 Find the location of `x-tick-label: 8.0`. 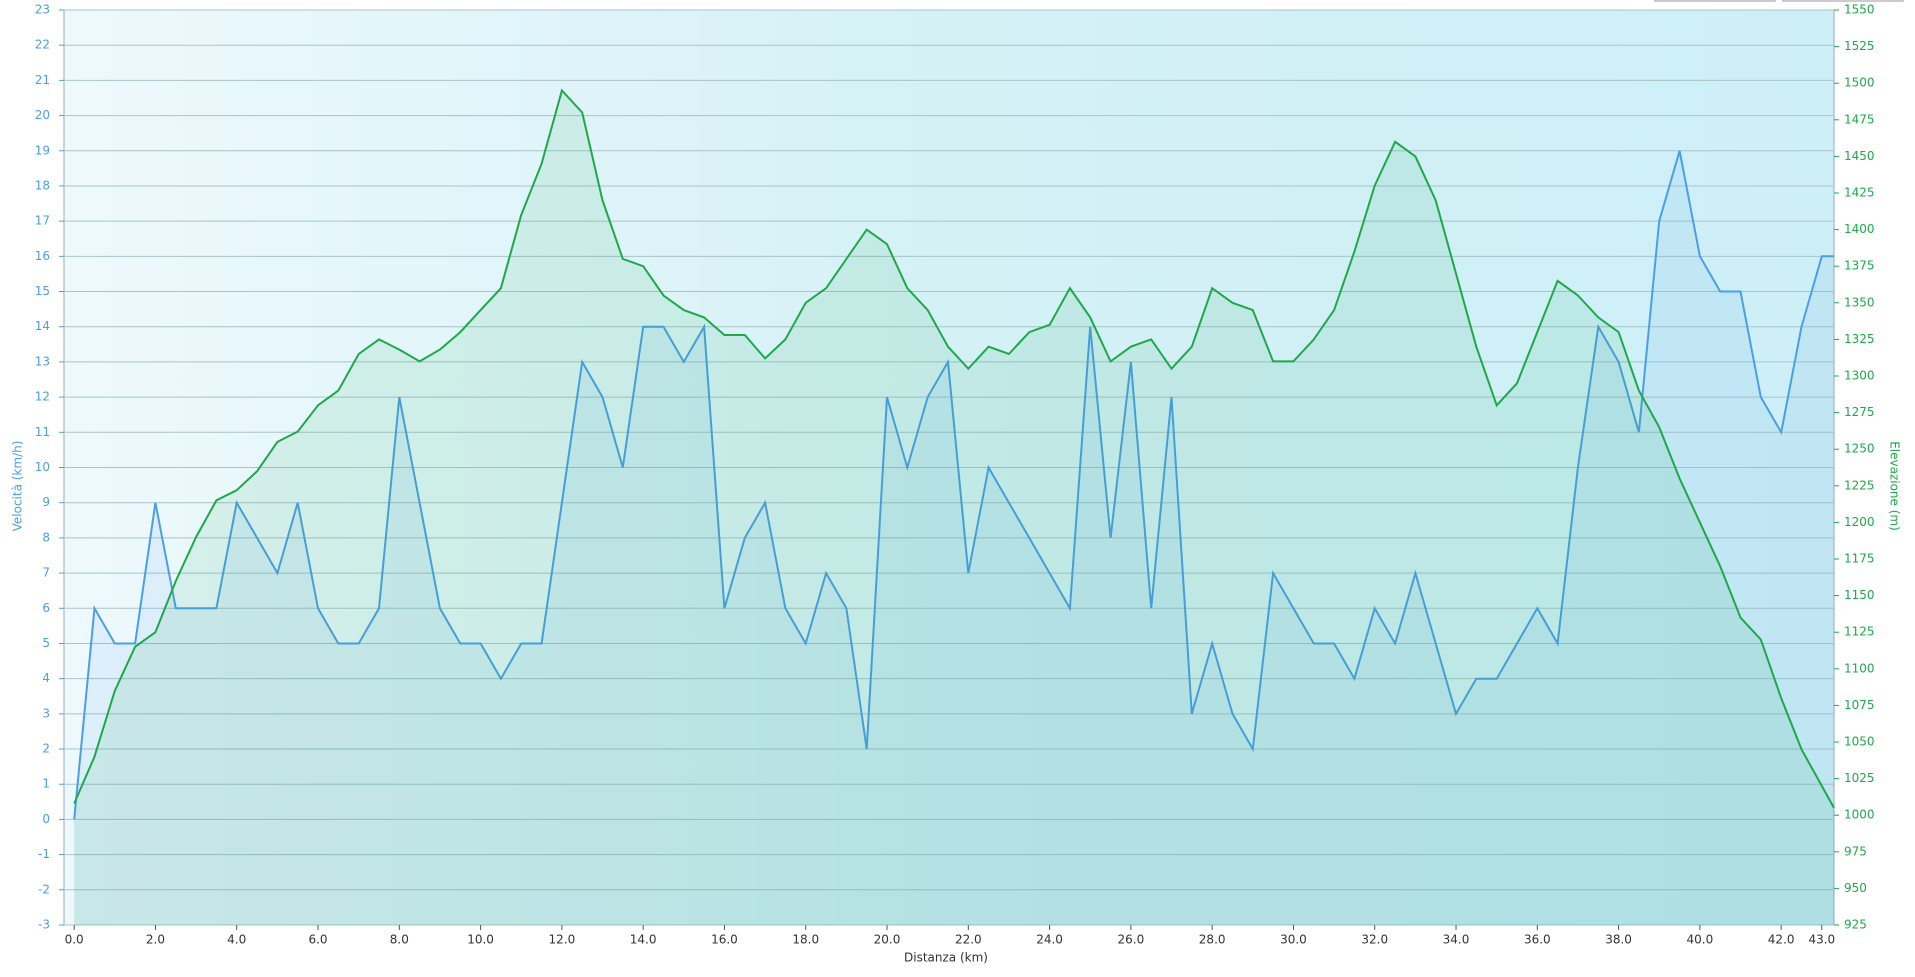

x-tick-label: 8.0 is located at coordinates (399, 940).